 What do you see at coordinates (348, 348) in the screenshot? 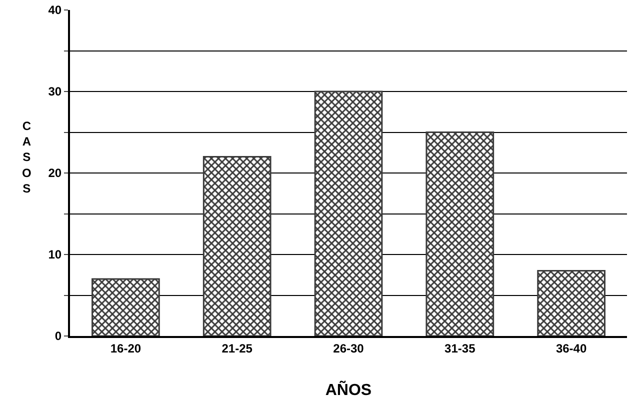
I see `x-tick-label: 26-30` at bounding box center [348, 348].